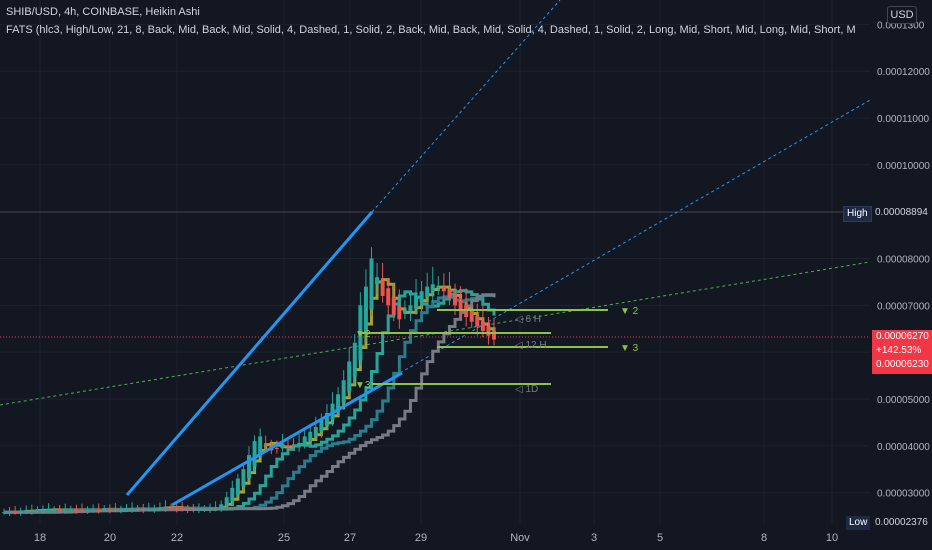 This screenshot has height=550, width=932. Describe the element at coordinates (902, 15) in the screenshot. I see `currency-button: USD` at that location.